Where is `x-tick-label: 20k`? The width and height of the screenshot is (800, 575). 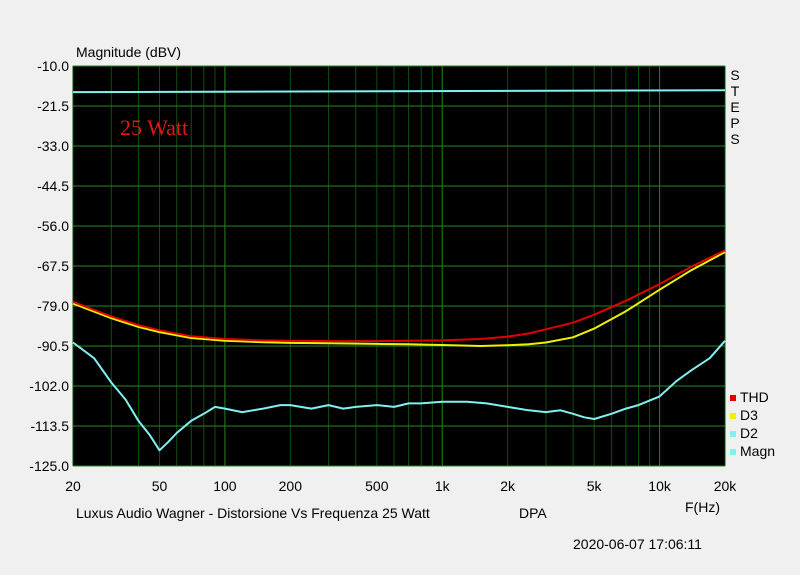
x-tick-label: 20k is located at coordinates (726, 486).